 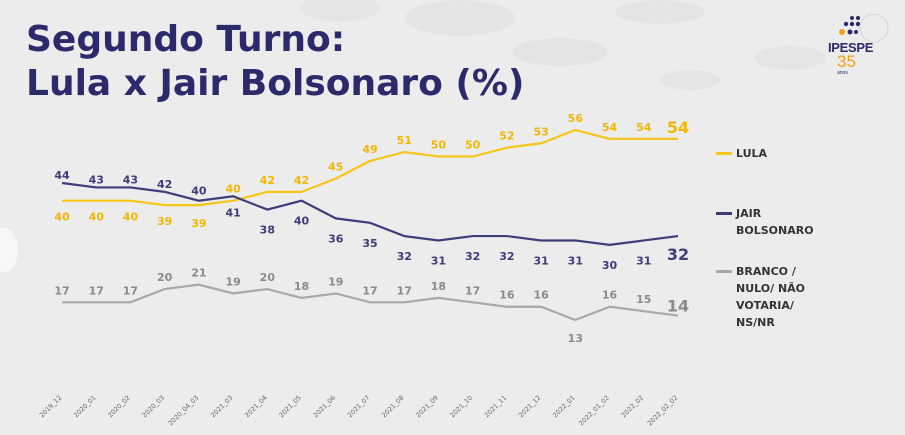 I want to click on legend-swatch-lula, so click(x=724, y=153).